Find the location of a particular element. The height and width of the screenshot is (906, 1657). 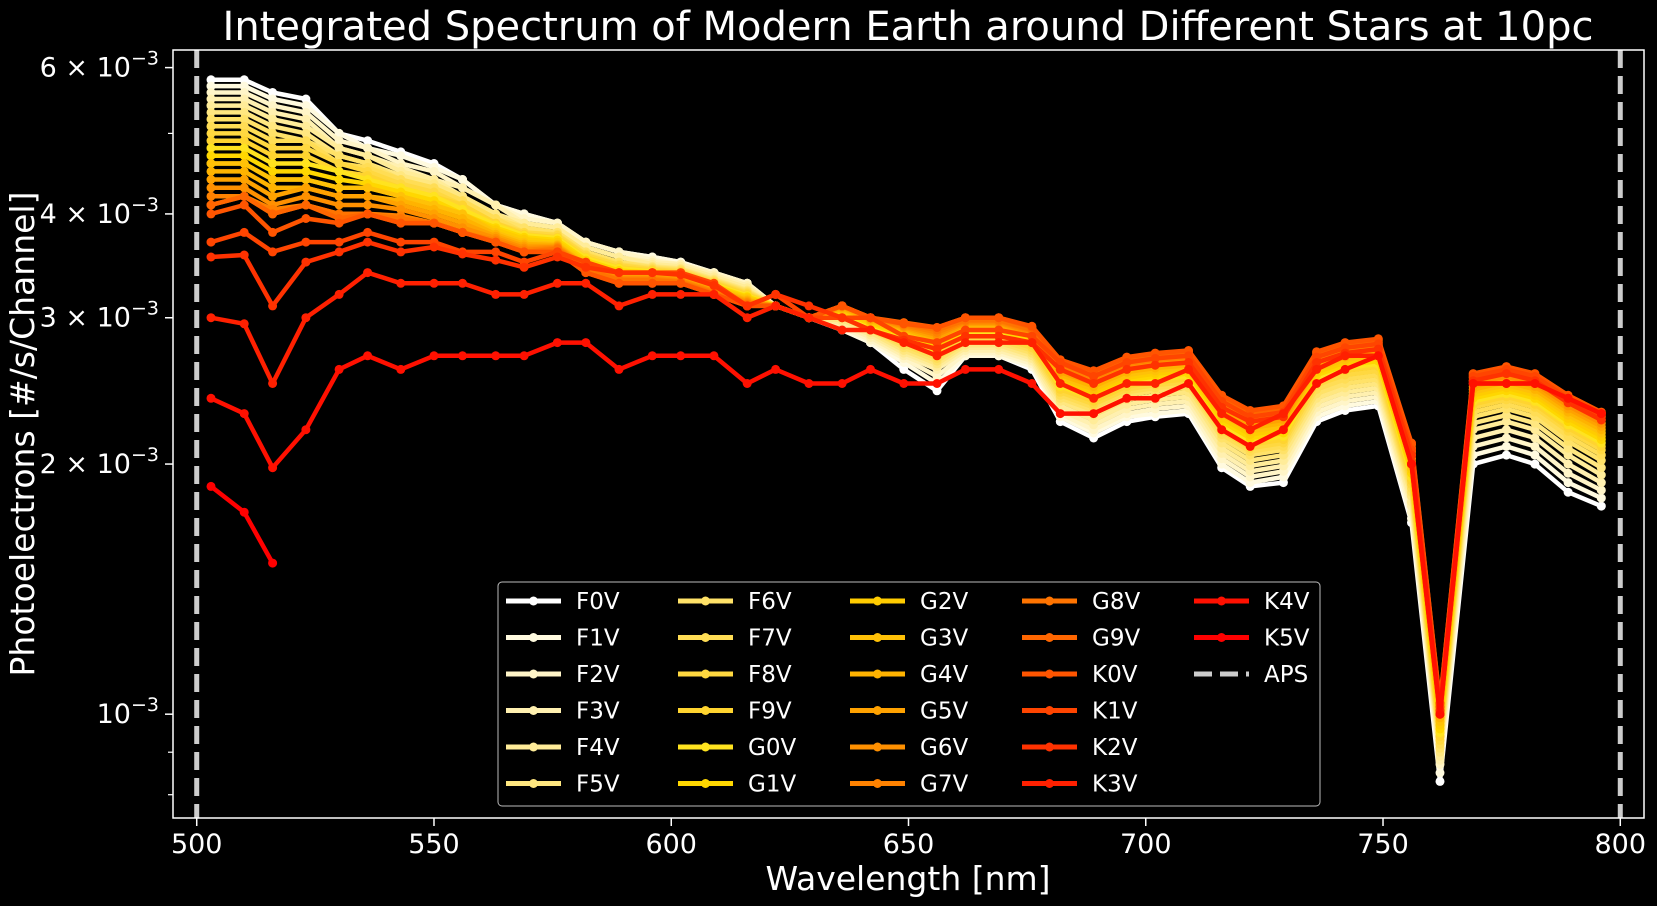

legend-item-K4V: K4V is located at coordinates (1252, 602).